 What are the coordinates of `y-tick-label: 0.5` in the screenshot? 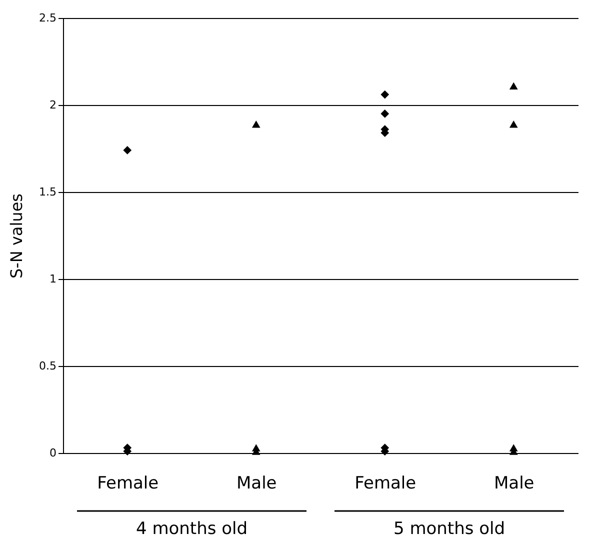 It's located at (47, 366).